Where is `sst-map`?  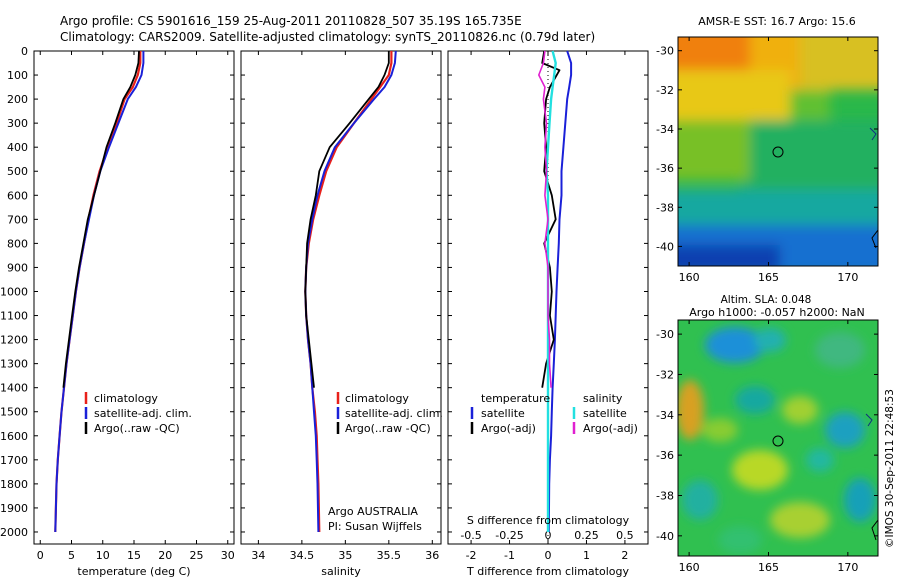
sst-map is located at coordinates (778, 151).